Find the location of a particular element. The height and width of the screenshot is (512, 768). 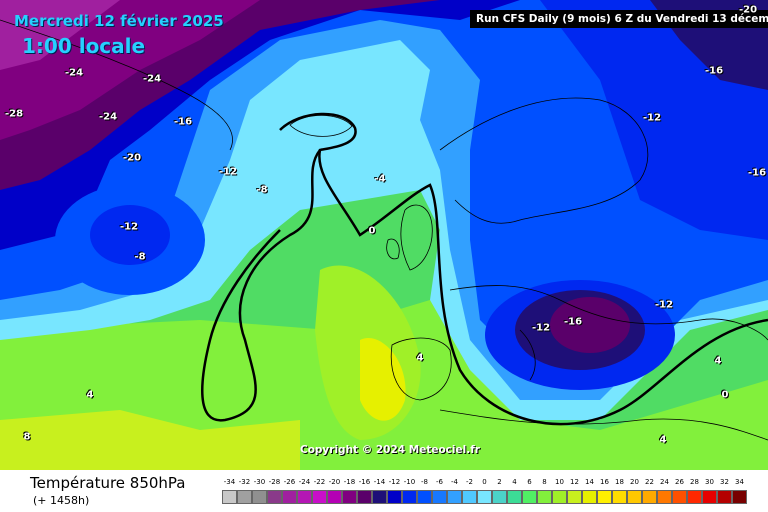

scale-tick-label: 4 is located at coordinates (514, 482).